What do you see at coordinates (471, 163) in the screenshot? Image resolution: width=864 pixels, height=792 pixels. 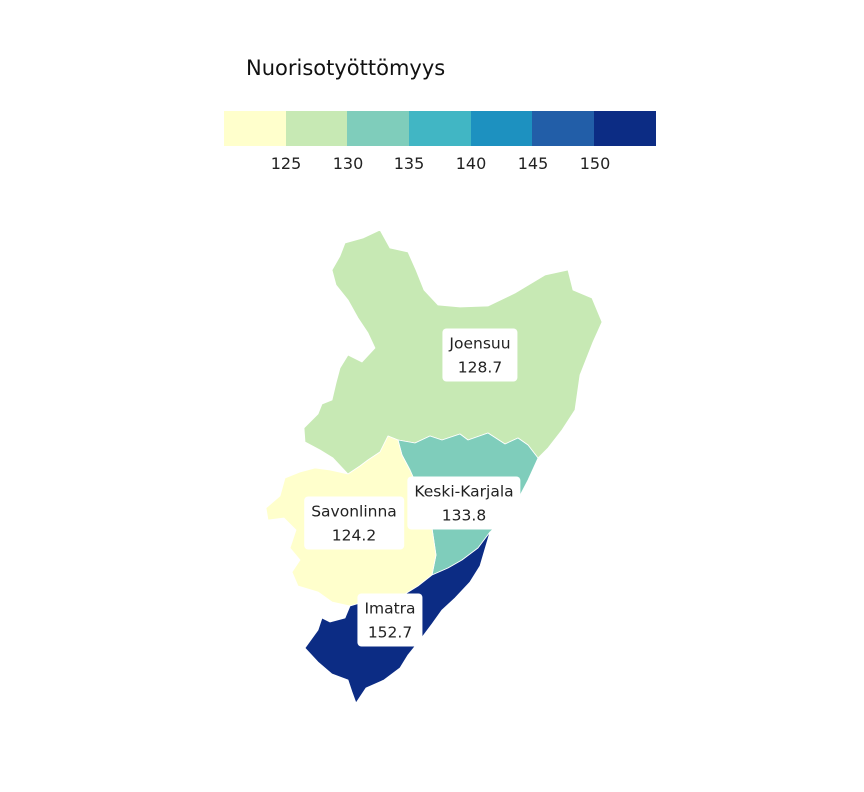 I see `legend-tick: 140` at bounding box center [471, 163].